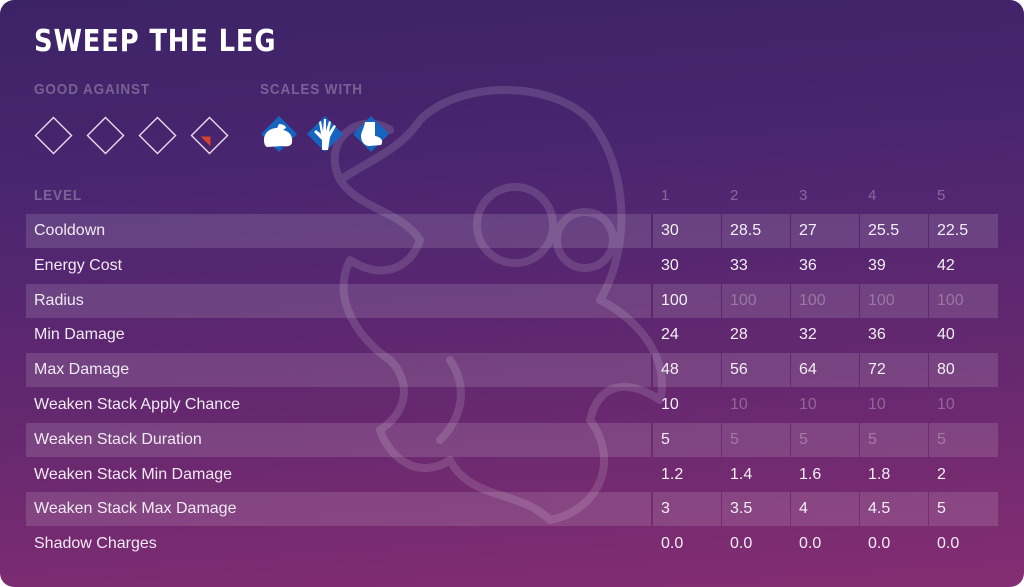 This screenshot has height=587, width=1024. What do you see at coordinates (512, 475) in the screenshot?
I see `table-row: Weaken Stack Min Damage 1.2 1.4 1.6 1.8 2` at bounding box center [512, 475].